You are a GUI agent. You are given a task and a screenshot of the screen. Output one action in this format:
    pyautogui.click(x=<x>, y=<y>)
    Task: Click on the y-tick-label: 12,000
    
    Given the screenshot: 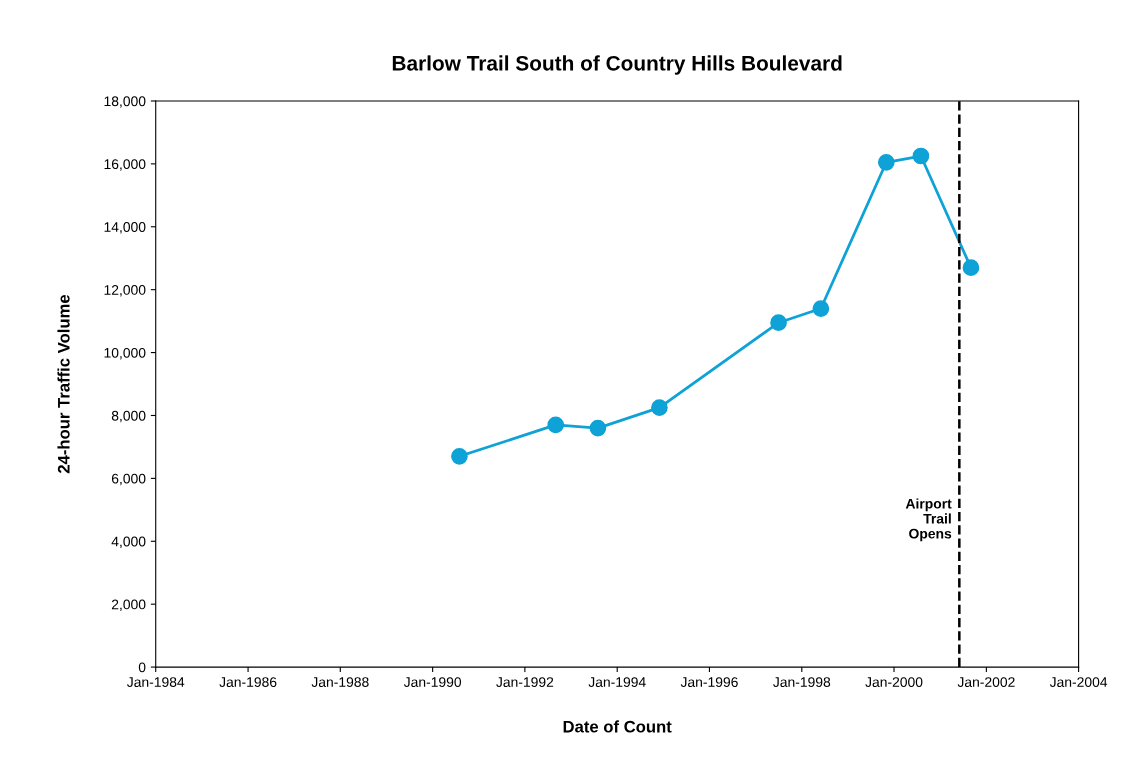 What is the action you would take?
    pyautogui.click(x=125, y=291)
    